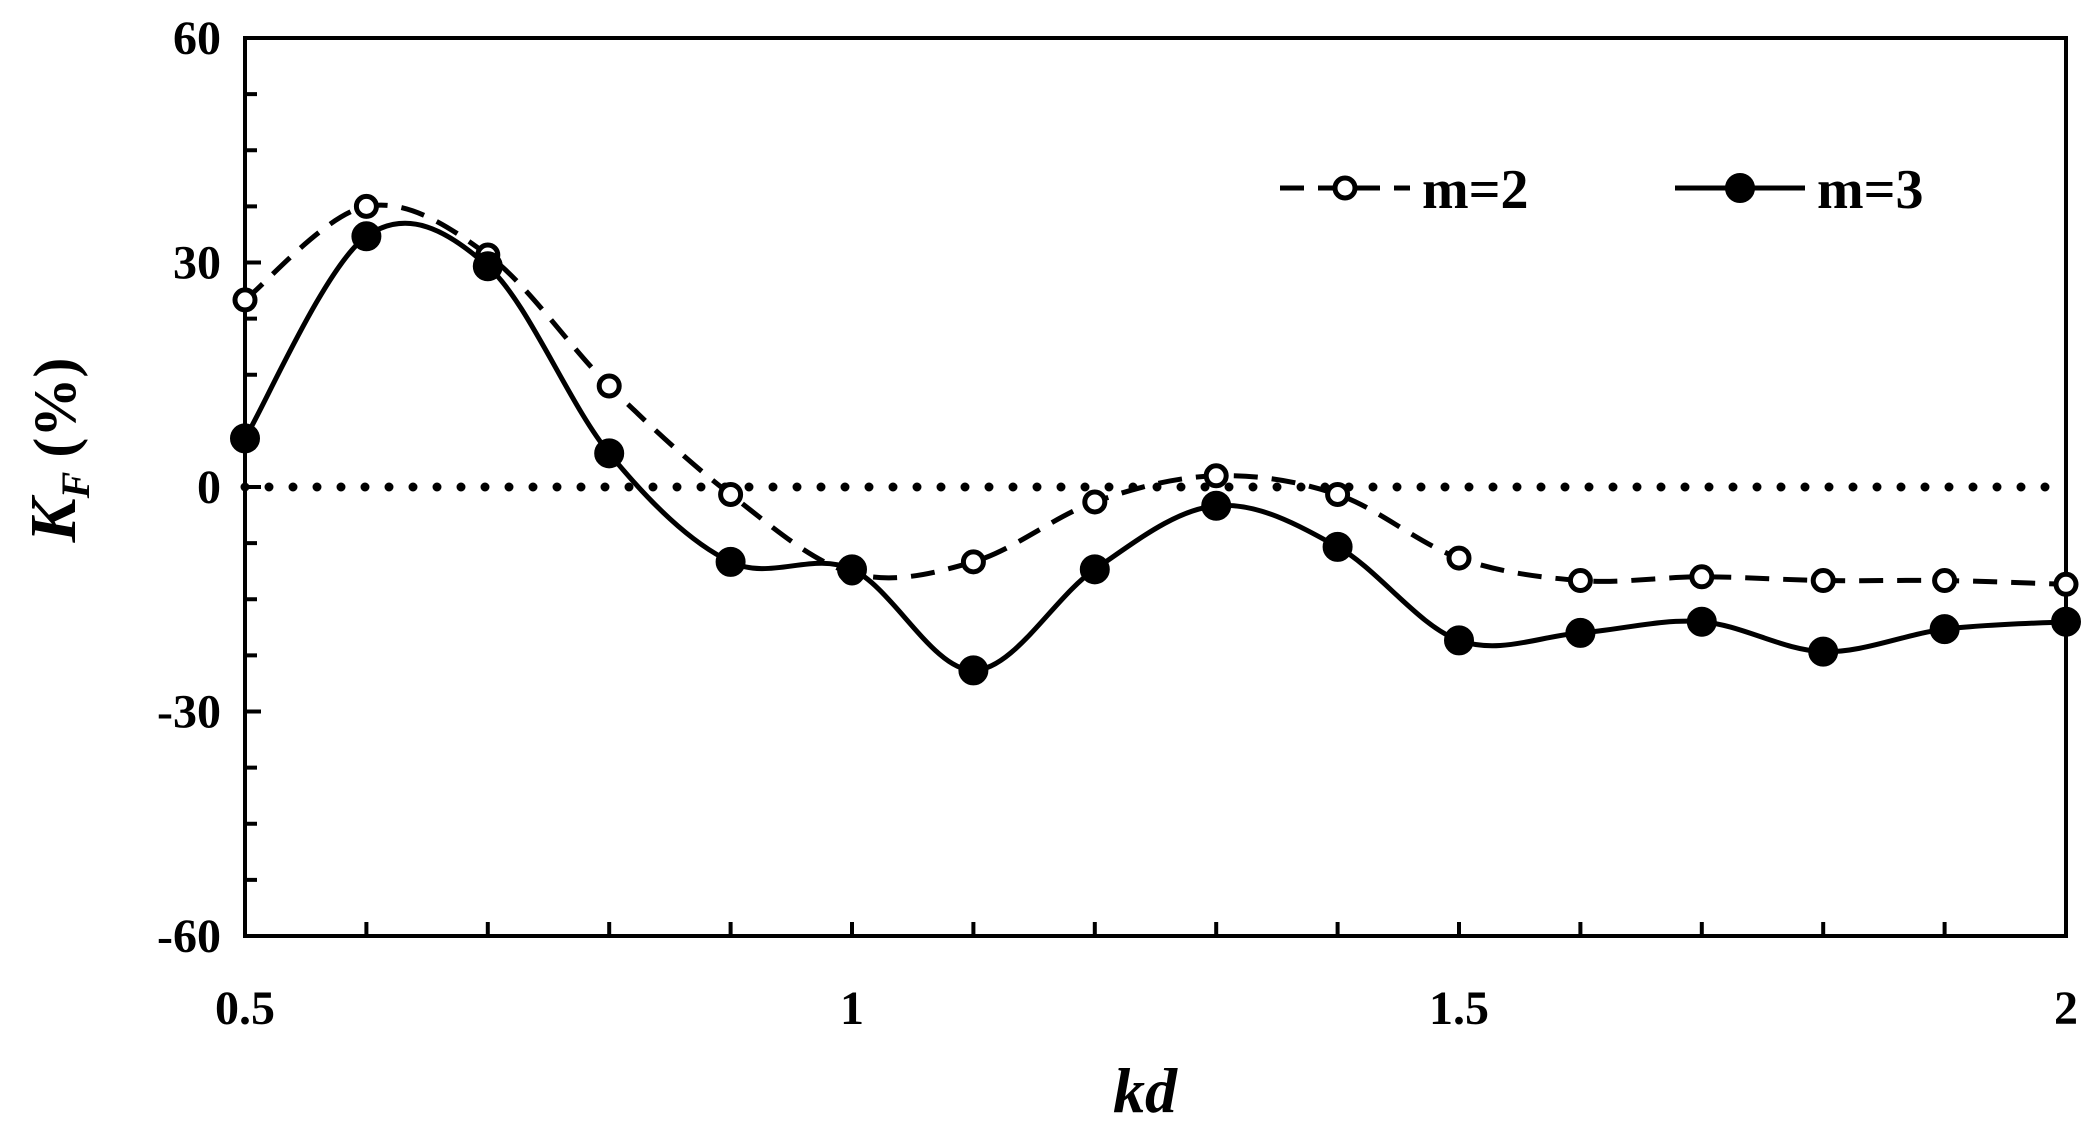  Describe the element at coordinates (1404, 190) in the screenshot. I see `legend-entry-m-2: m=2` at that location.